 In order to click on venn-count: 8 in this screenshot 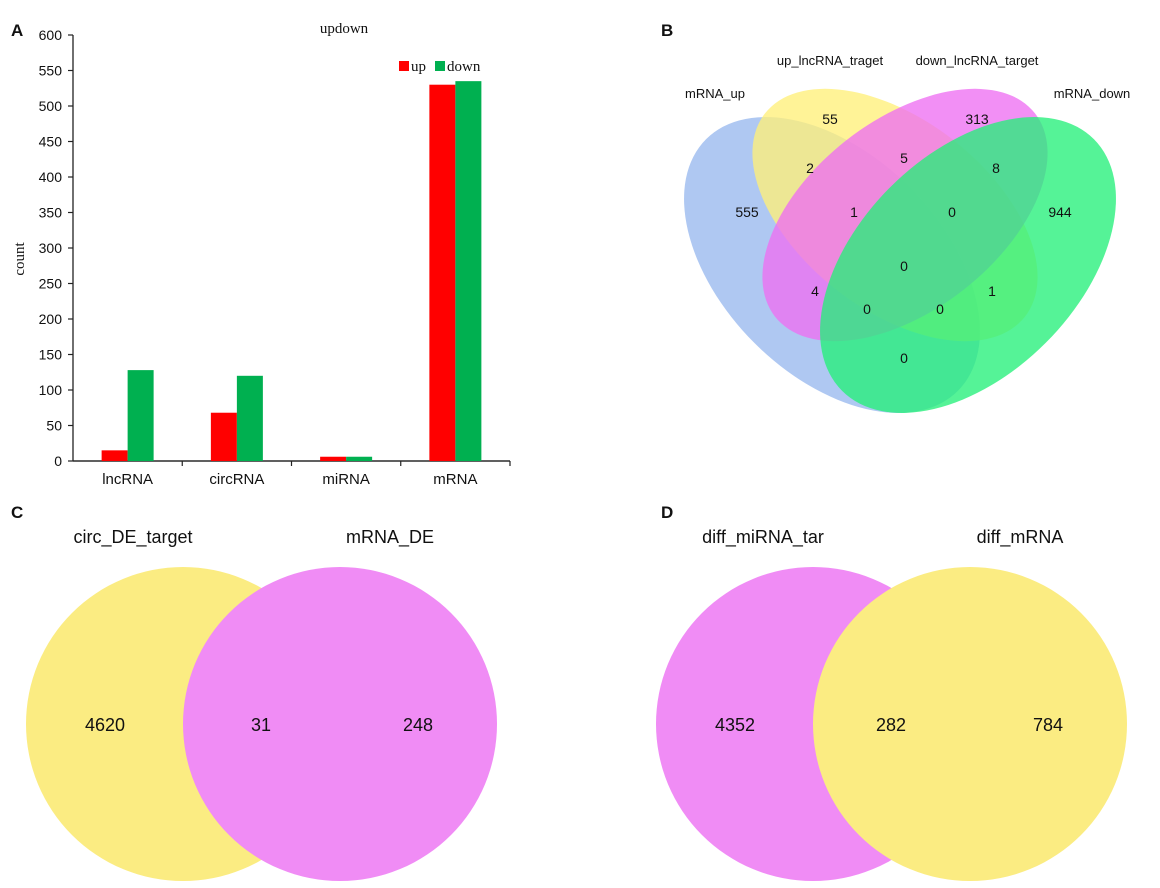, I will do `click(996, 168)`.